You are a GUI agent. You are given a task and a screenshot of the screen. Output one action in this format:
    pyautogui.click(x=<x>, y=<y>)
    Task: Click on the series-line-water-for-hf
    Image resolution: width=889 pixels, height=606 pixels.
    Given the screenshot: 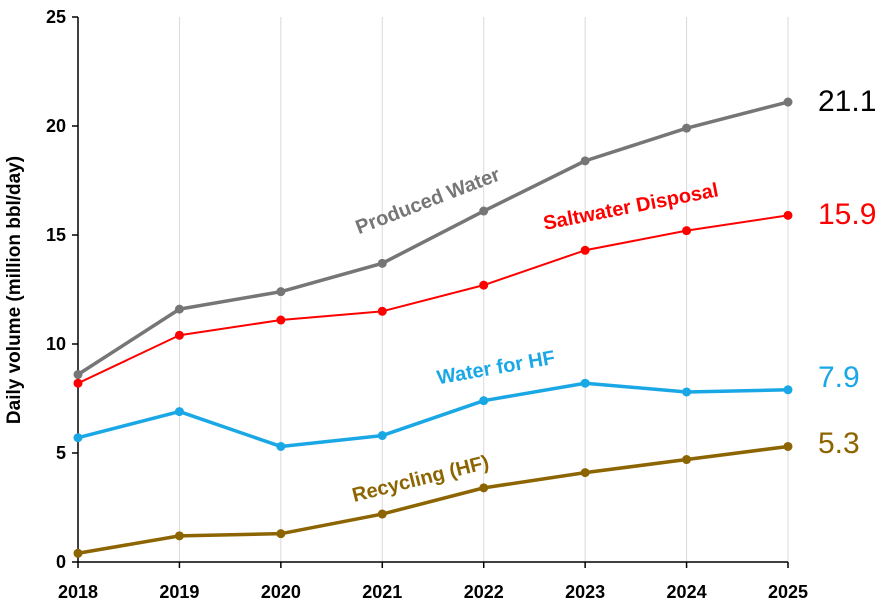 What is the action you would take?
    pyautogui.click(x=433, y=415)
    